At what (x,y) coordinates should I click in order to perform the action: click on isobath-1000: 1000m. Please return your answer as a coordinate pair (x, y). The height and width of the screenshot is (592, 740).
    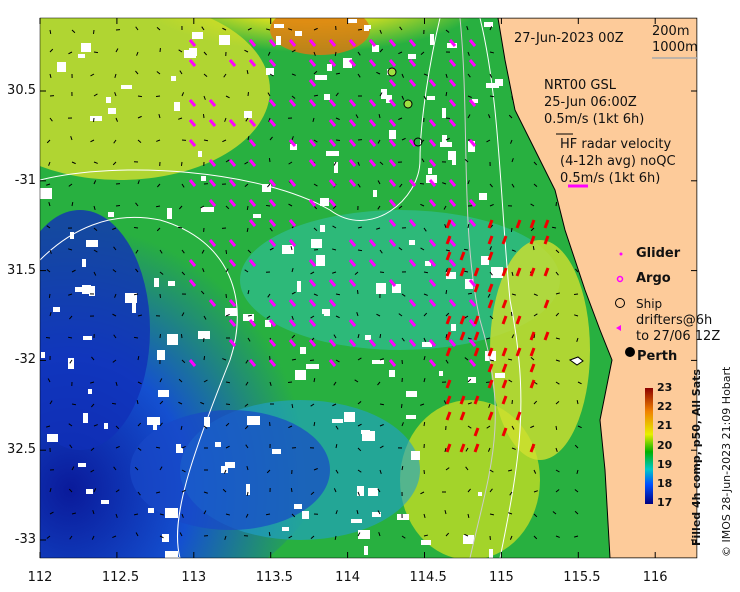
    Looking at the image, I should click on (675, 47).